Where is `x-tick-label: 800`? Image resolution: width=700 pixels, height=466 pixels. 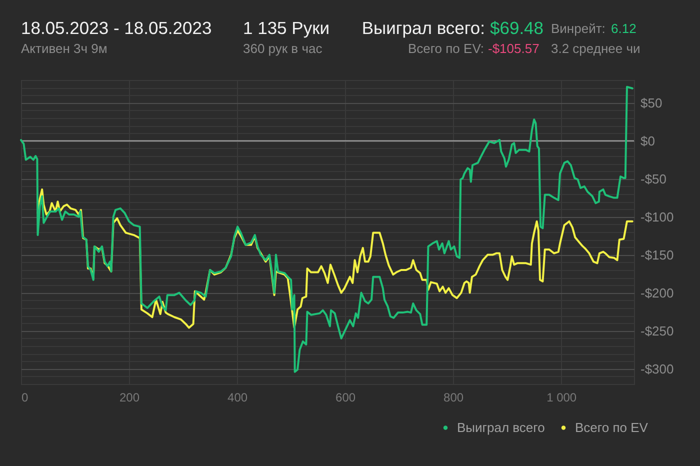 x-tick-label: 800 is located at coordinates (454, 397).